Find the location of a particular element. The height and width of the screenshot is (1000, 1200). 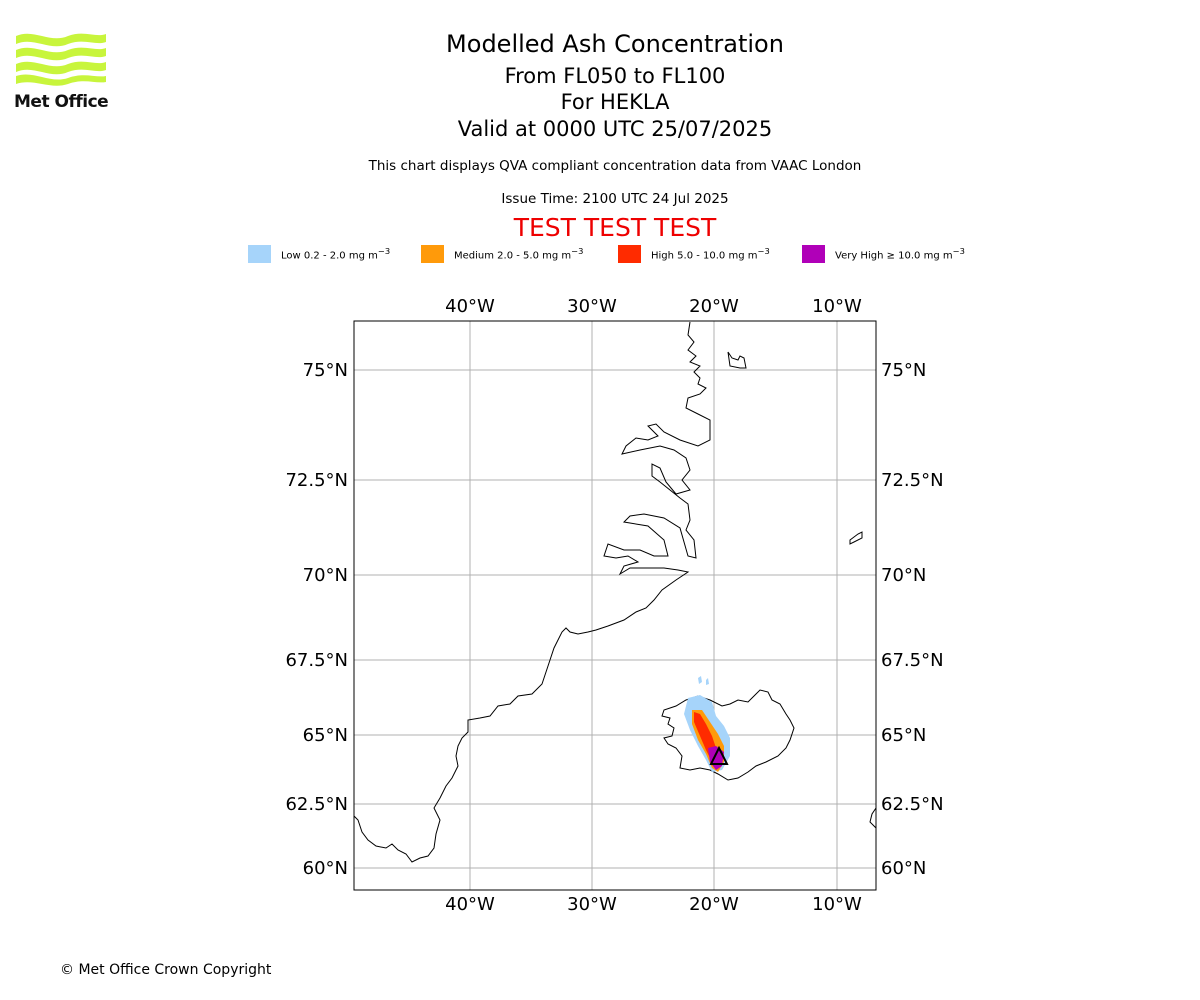

flight-level-range: From FL050 to FL100 is located at coordinates (615, 76).